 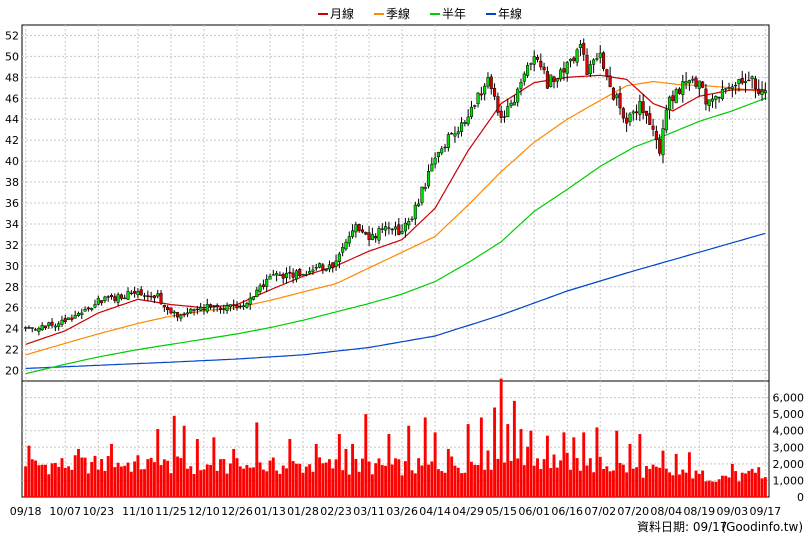 What do you see at coordinates (12, 329) in the screenshot?
I see `price-tick-label: 24` at bounding box center [12, 329].